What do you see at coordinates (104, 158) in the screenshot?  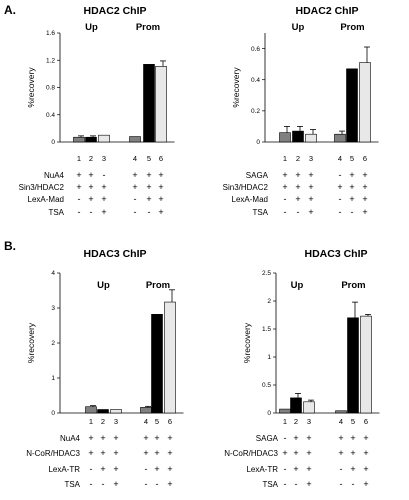 I see `lane-number: 3` at bounding box center [104, 158].